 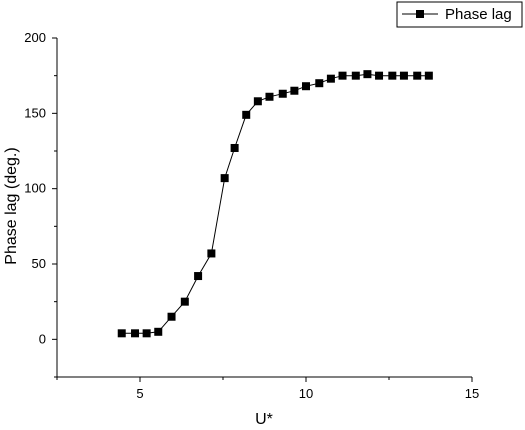 I want to click on legend: Phase lag, so click(x=459, y=14).